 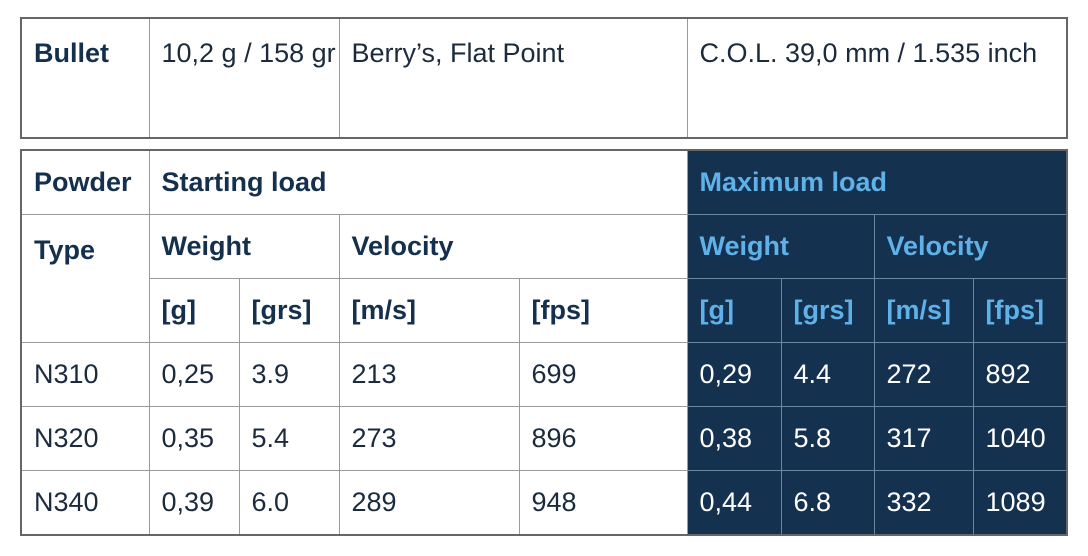 What do you see at coordinates (877, 78) in the screenshot?
I see `cell: C.O.L. 39,0 mm / 1.535 inch` at bounding box center [877, 78].